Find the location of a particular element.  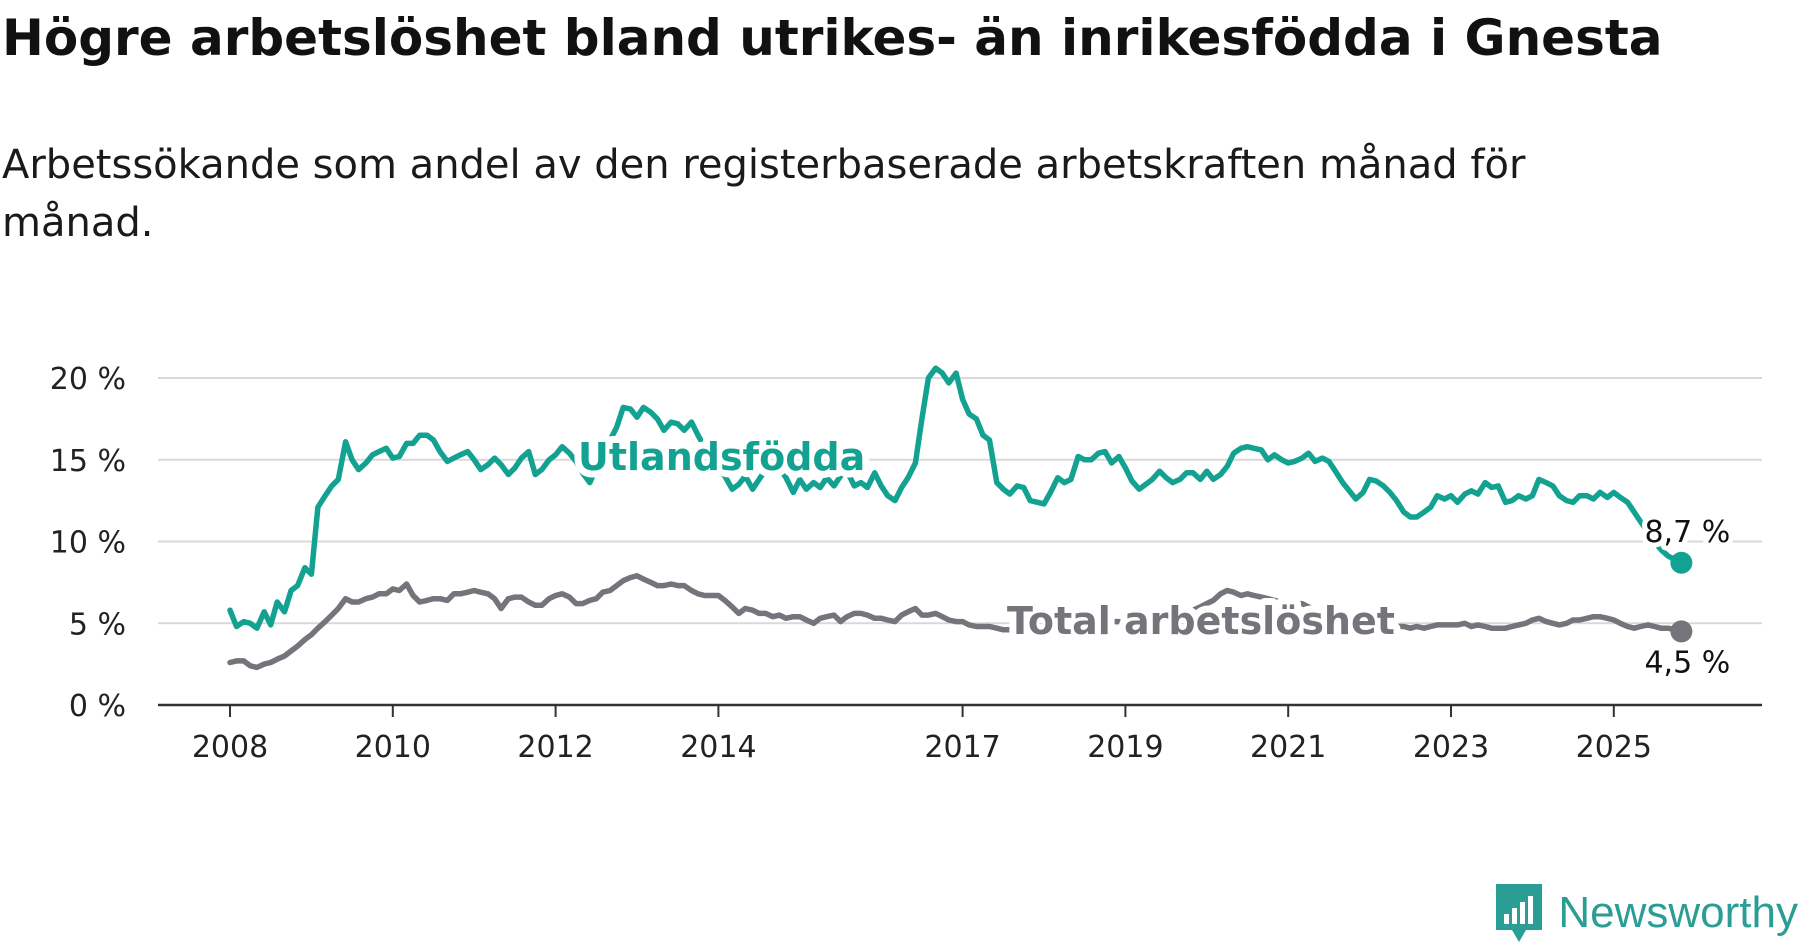

series-line-total is located at coordinates (956, 622).